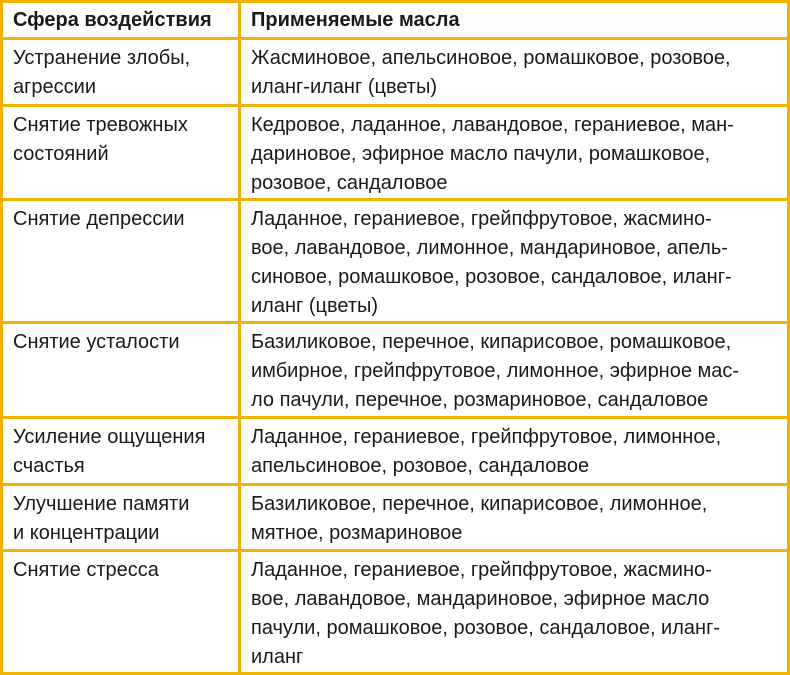  I want to click on cell-line: Снятие усталости, so click(96, 342).